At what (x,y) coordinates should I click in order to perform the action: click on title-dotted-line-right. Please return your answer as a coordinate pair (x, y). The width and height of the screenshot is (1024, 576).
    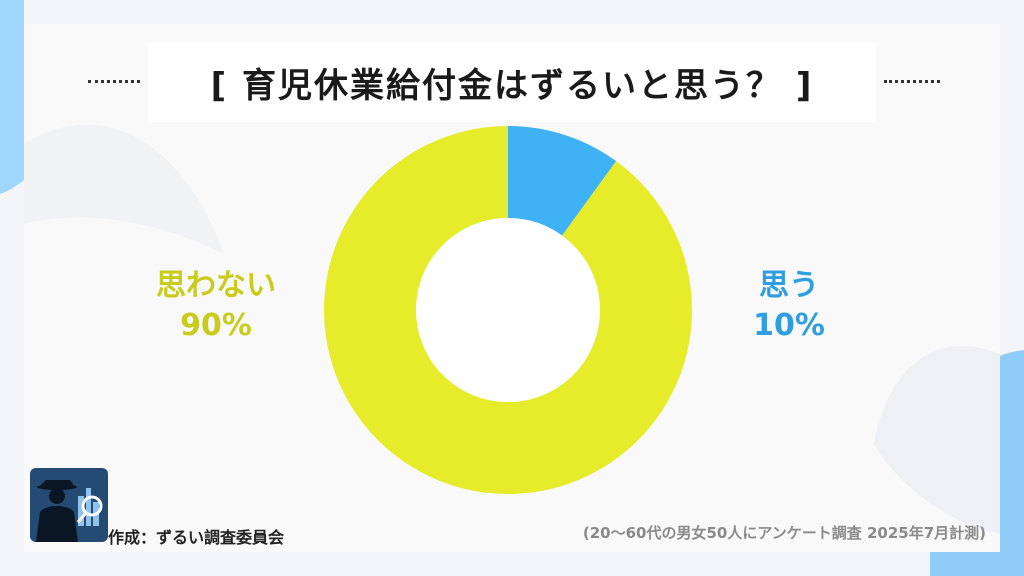
    Looking at the image, I should click on (912, 81).